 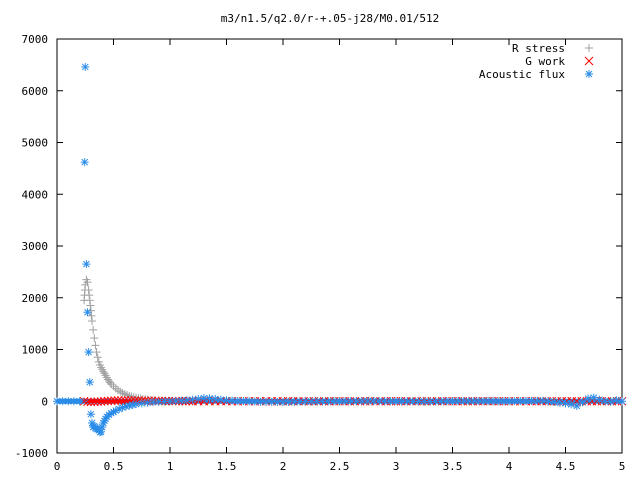 I want to click on x-tick-label: 5, so click(x=622, y=466).